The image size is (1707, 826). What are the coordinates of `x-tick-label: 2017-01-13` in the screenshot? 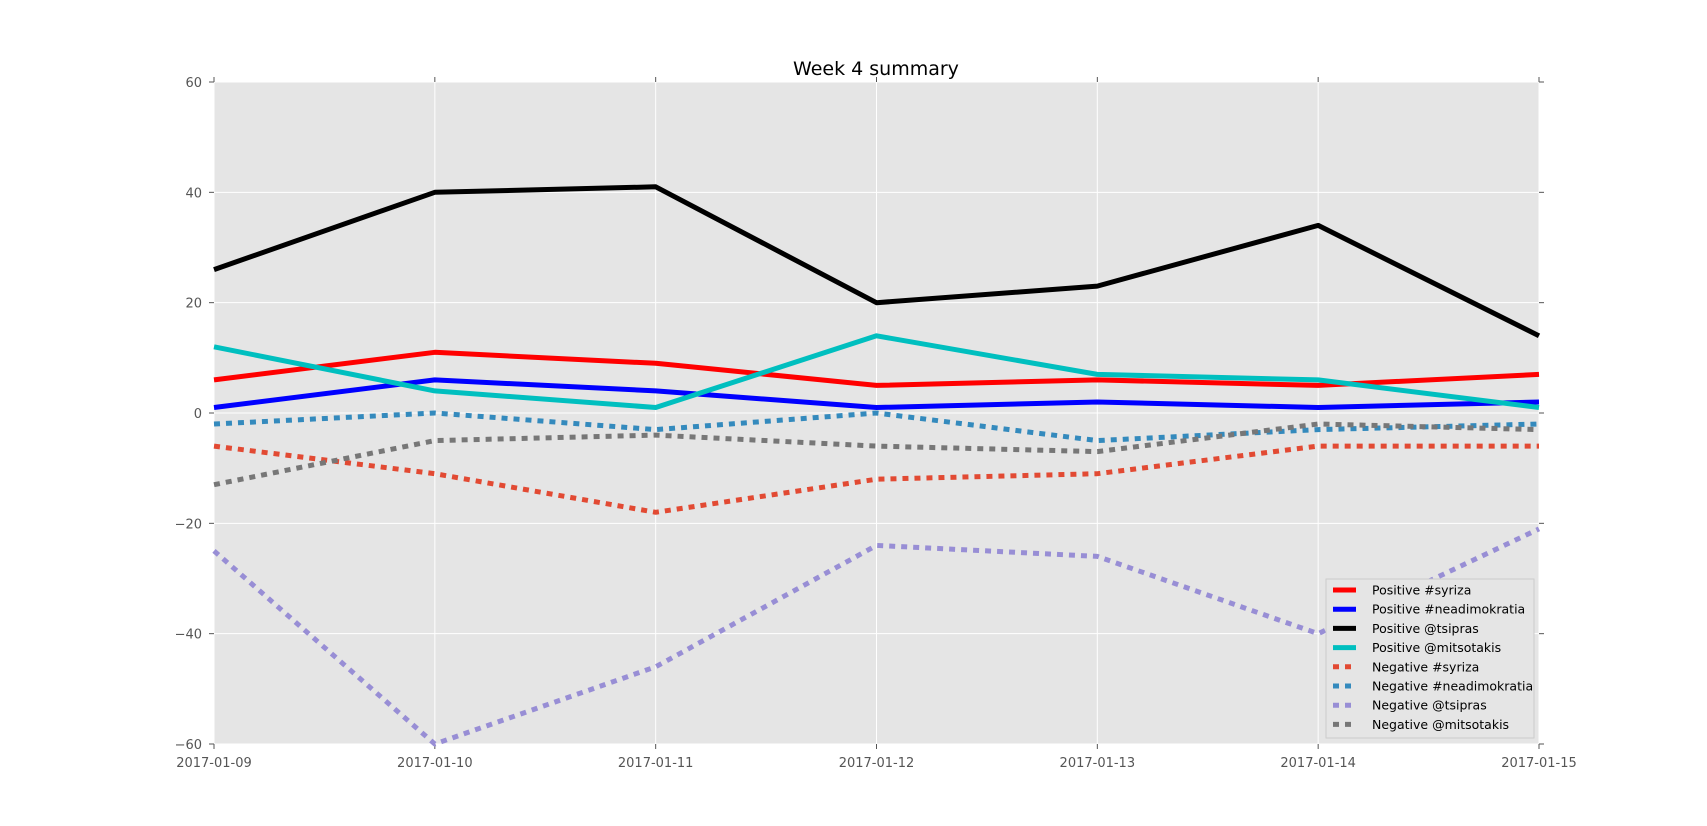 It's located at (1098, 763).